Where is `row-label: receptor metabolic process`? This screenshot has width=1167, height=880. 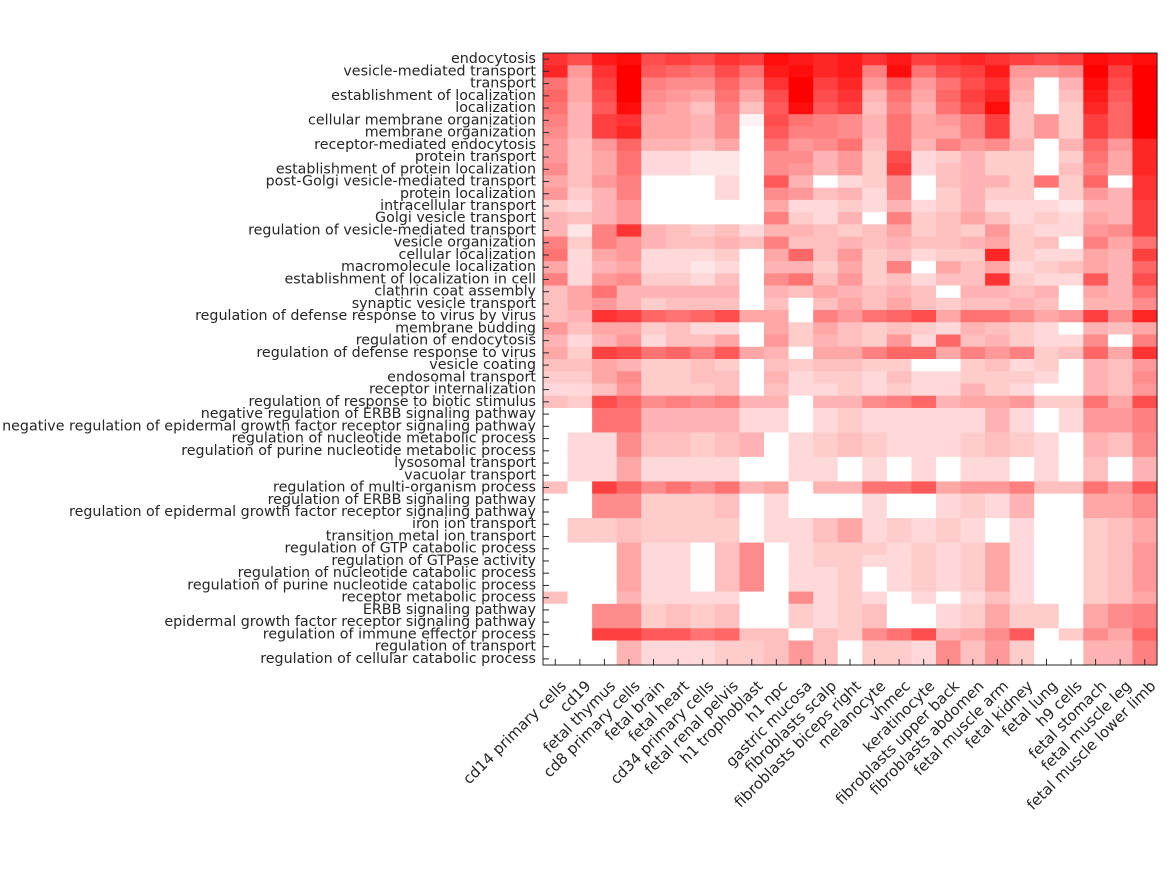 row-label: receptor metabolic process is located at coordinates (438, 598).